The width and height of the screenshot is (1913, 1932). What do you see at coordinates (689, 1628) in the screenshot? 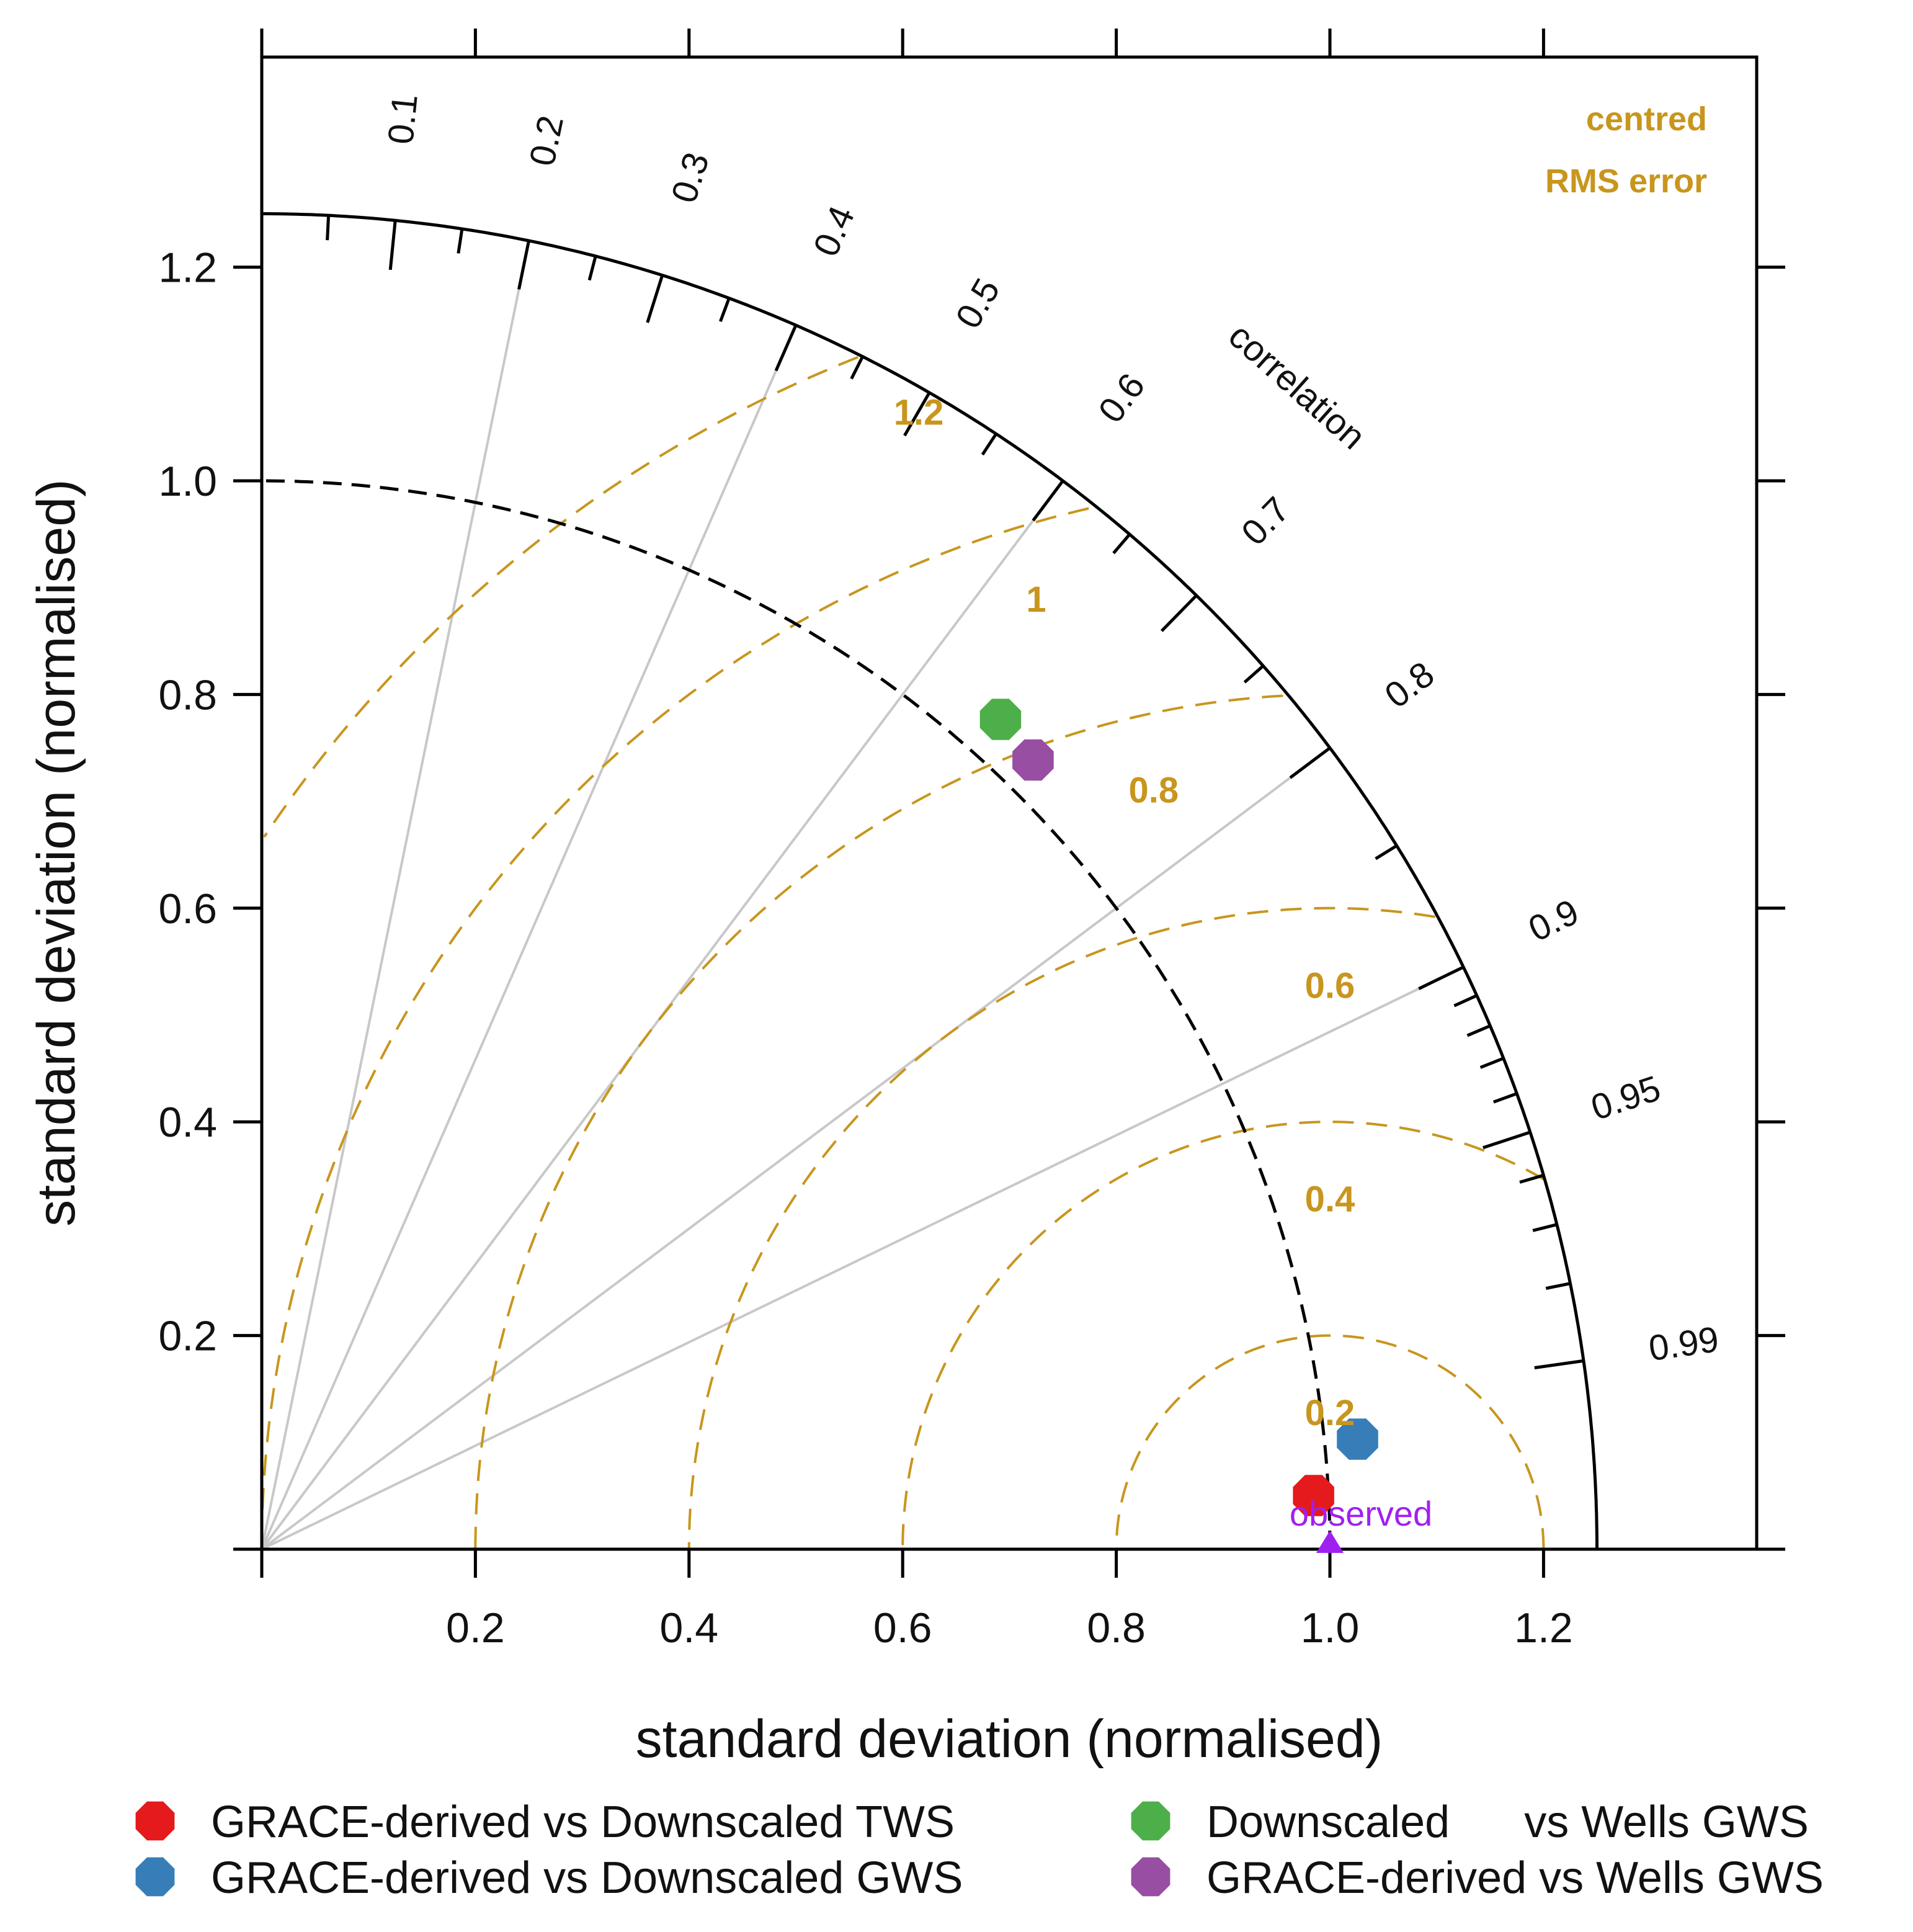
I see `x-tick-label: 0.4` at bounding box center [689, 1628].